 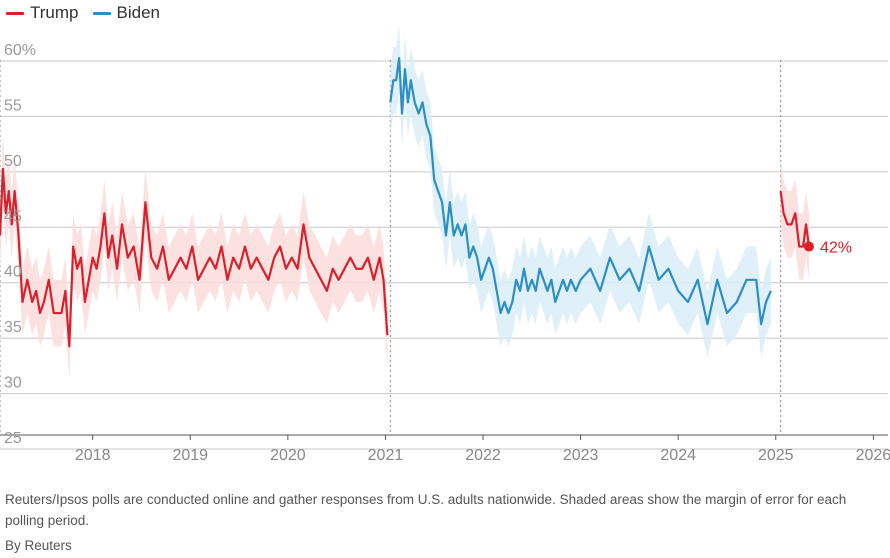 I want to click on x-axis-ticks: 2018 2019 2020 2021 2022 2023 2024 2025 2026, so click(x=482, y=449).